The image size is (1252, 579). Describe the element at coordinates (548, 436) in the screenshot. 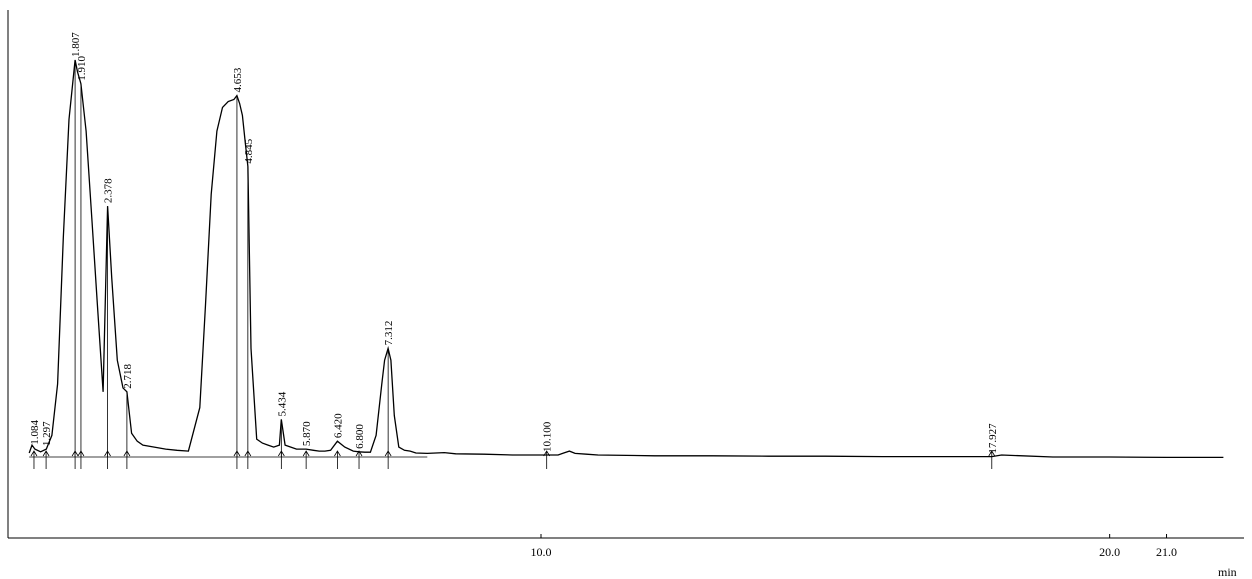

I see `peak-label: 10.100` at that location.